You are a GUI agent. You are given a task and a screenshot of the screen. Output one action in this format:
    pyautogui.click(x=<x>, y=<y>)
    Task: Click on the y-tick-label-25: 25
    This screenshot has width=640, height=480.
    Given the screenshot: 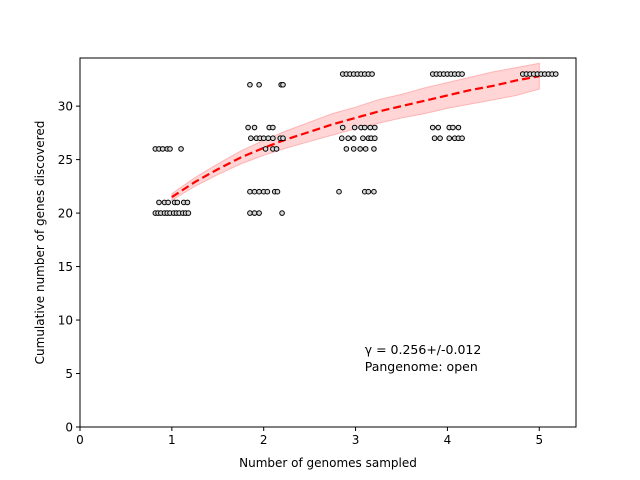 What is the action you would take?
    pyautogui.click(x=65, y=160)
    